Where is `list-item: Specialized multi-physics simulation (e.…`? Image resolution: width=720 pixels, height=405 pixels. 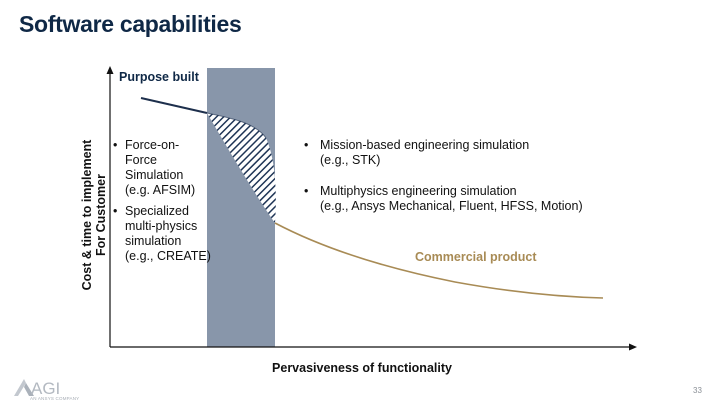
list-item: Specialized multi-physics simulation (e.… is located at coordinates (163, 234).